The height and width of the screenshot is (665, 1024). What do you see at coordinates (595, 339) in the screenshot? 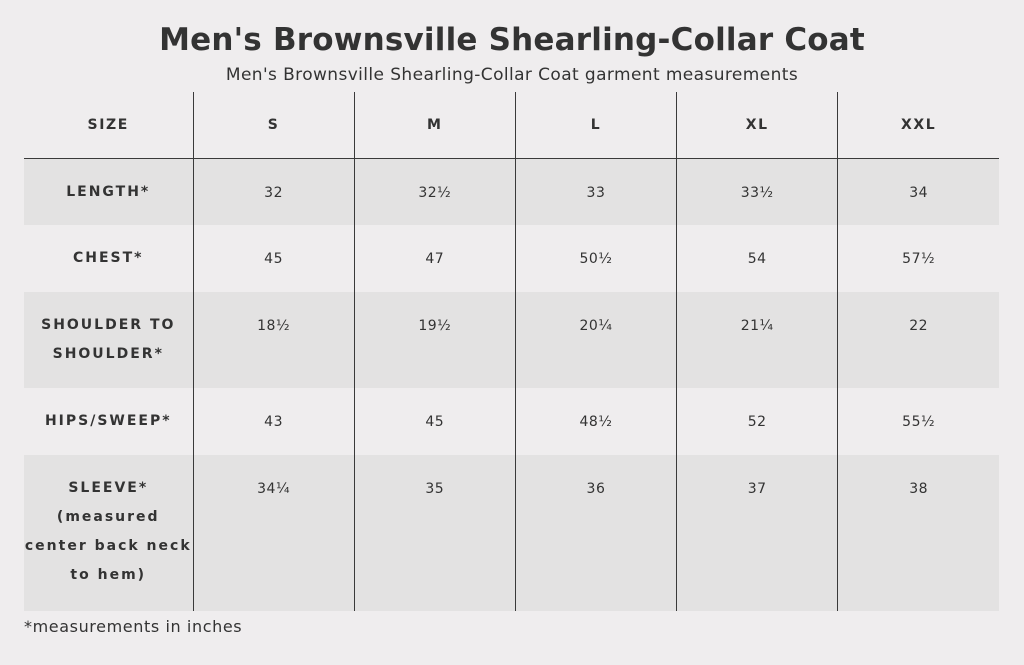
I see `table-cell: 20¼` at bounding box center [595, 339].